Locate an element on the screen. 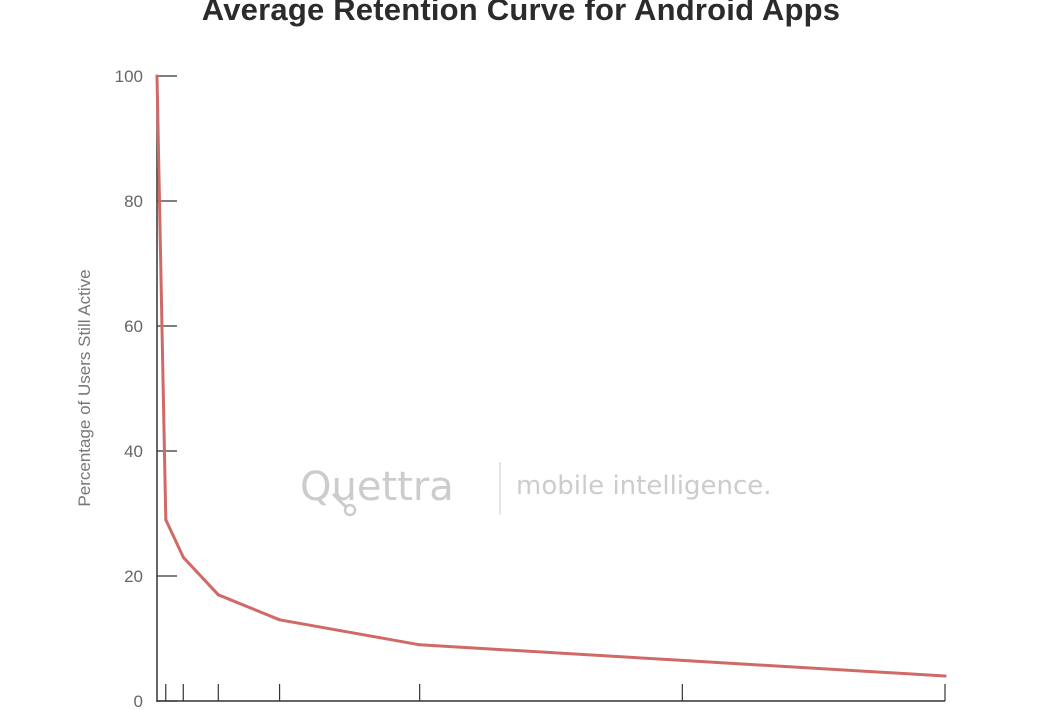 Image resolution: width=1042 pixels, height=710 pixels. chart-title: Average Retention Curve for Android Apps is located at coordinates (521, 13).